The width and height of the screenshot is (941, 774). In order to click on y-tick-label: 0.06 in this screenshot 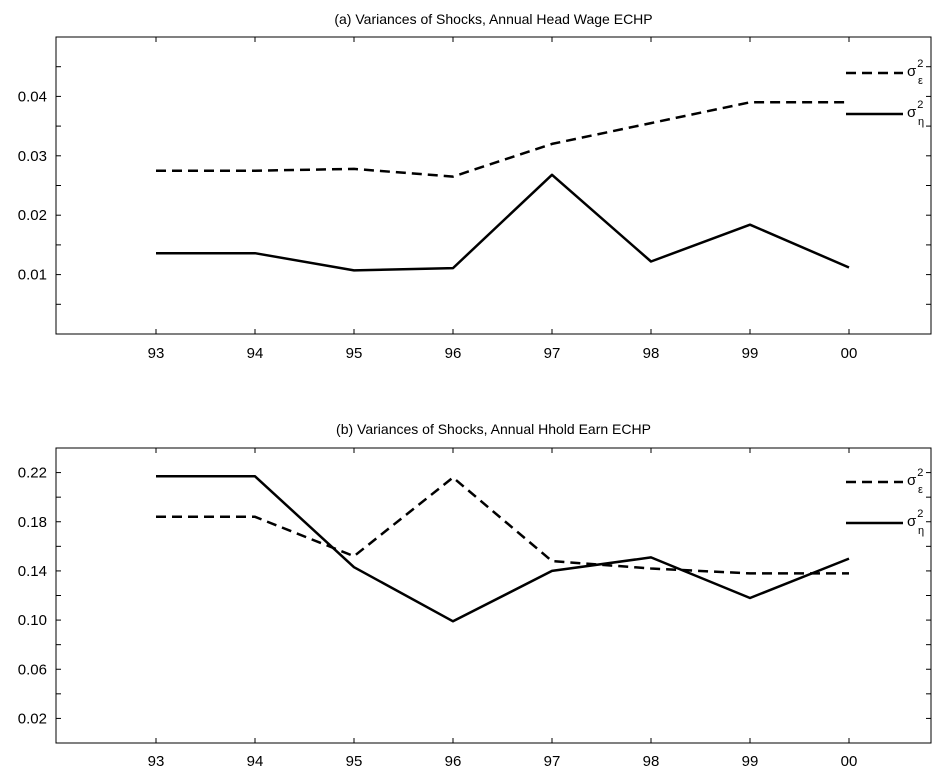, I will do `click(32, 669)`.